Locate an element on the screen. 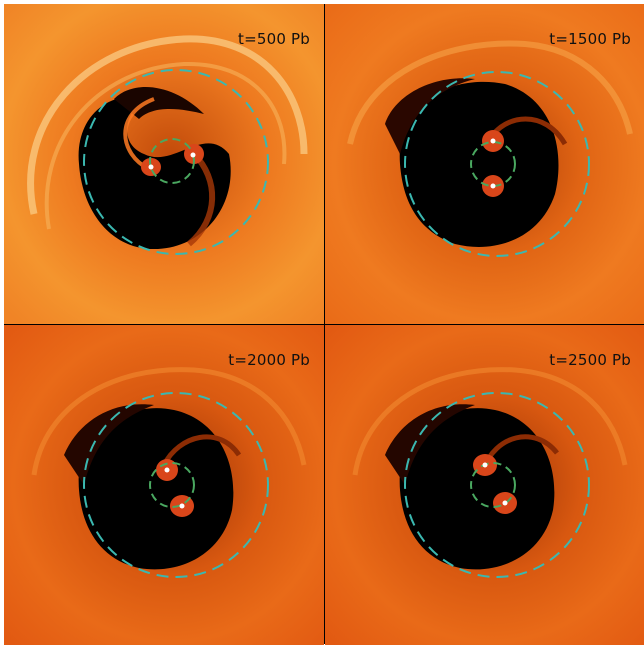  cavity-t2500 is located at coordinates (477, 489).